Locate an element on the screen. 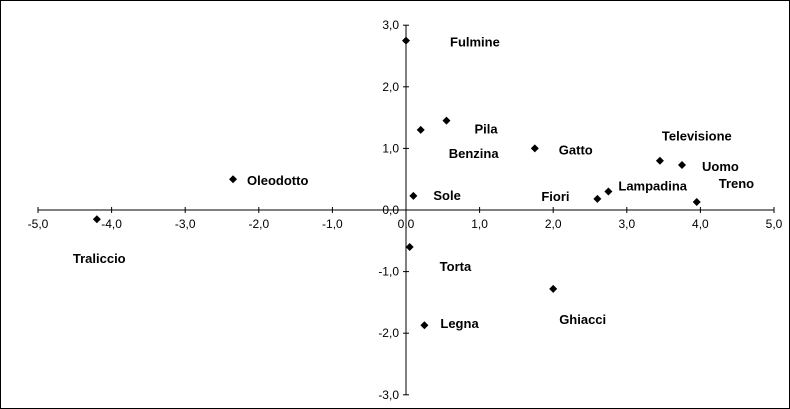 Image resolution: width=790 pixels, height=409 pixels. data-label: Ghiacci is located at coordinates (582, 319).